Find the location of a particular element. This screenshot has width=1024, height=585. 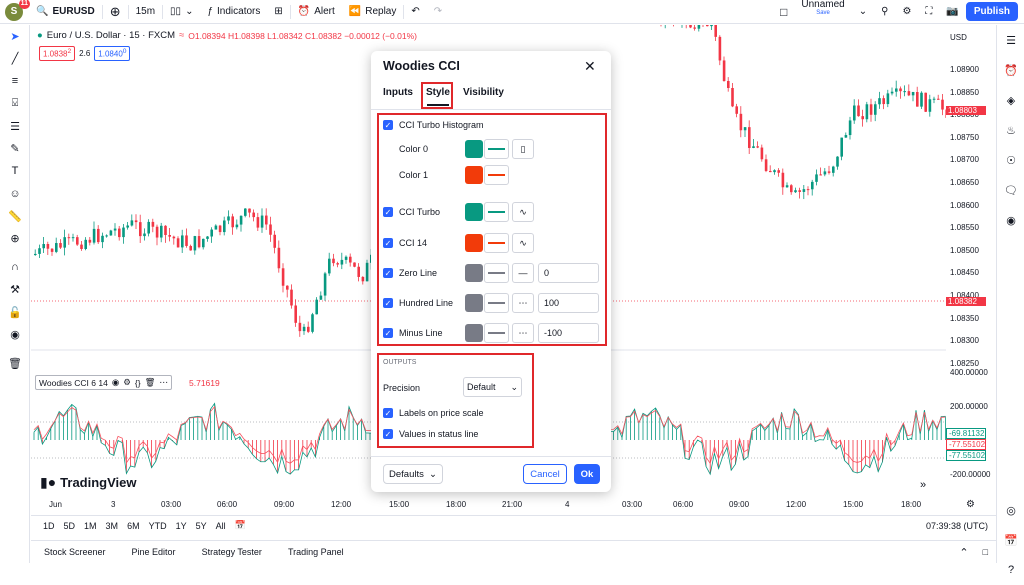

alert-button: ⏰ Alert is located at coordinates (316, 11).